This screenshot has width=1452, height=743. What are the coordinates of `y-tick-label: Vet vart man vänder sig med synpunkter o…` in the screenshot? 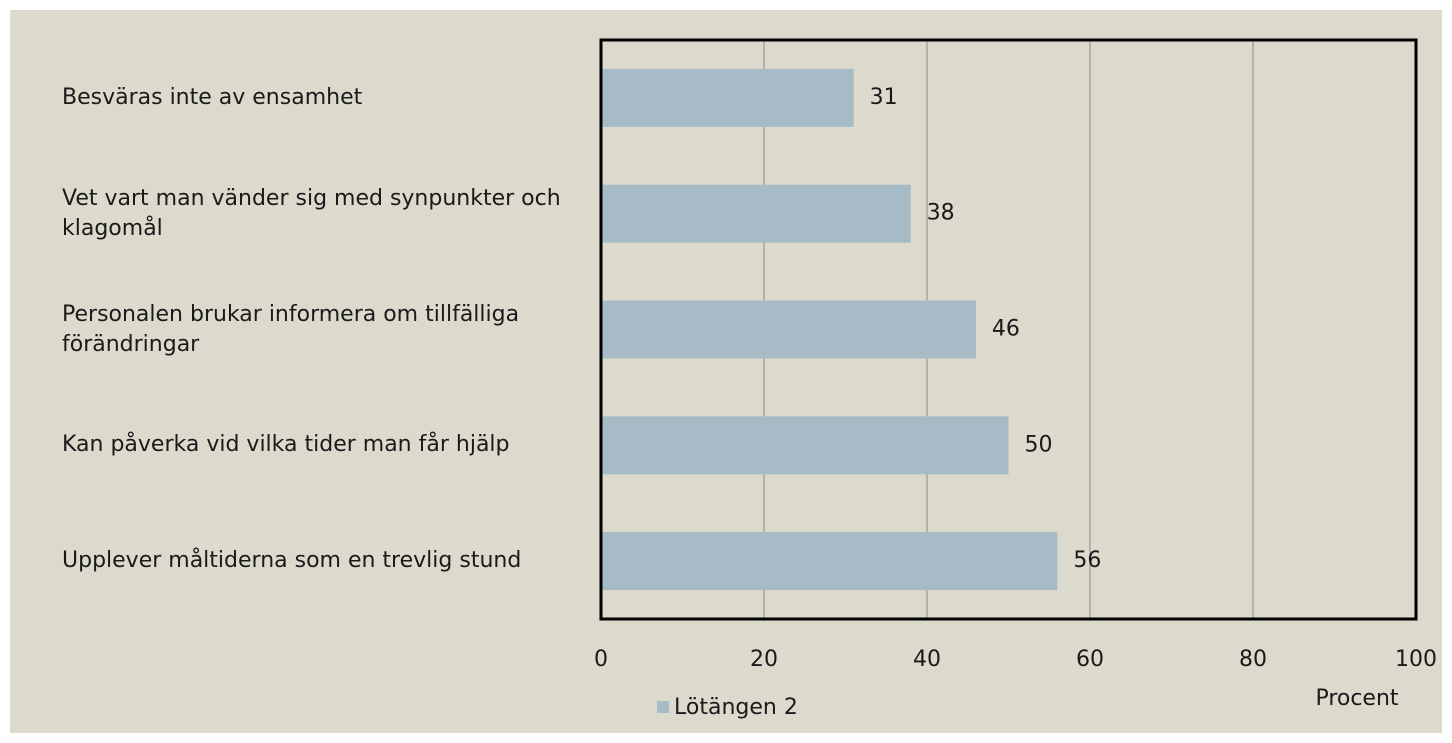 It's located at (311, 213).